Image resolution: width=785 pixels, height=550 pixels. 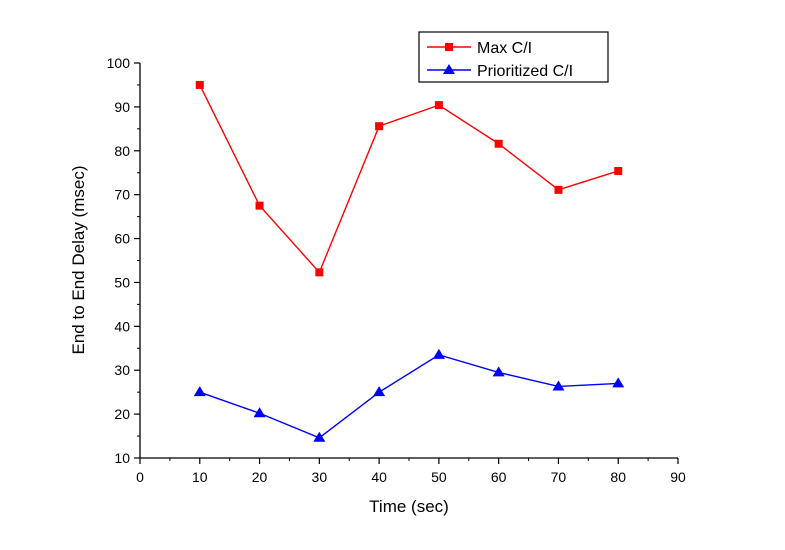 I want to click on x-tick-label: 90, so click(x=678, y=477).